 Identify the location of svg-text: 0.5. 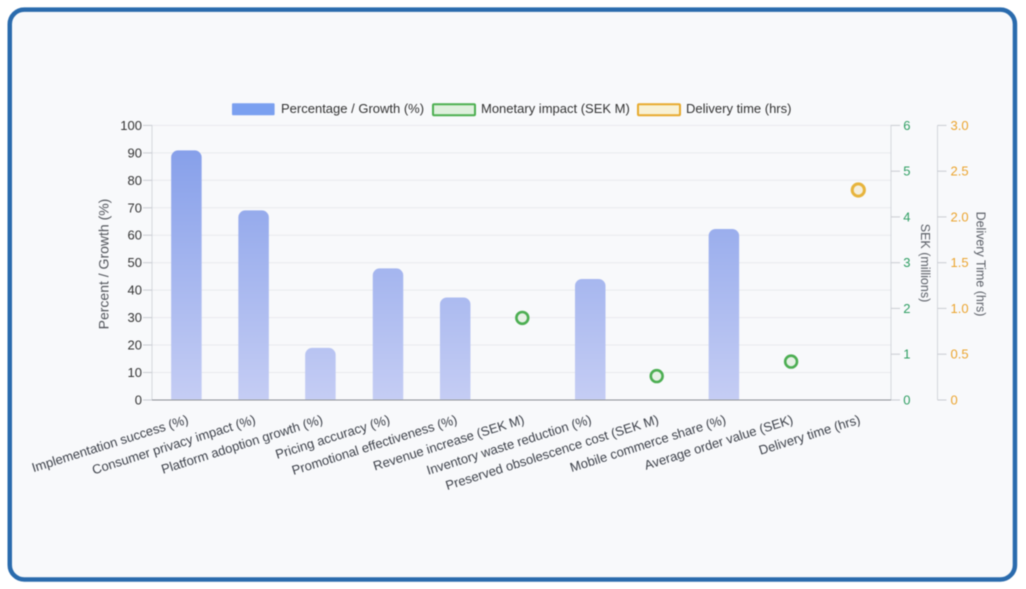
(960, 354).